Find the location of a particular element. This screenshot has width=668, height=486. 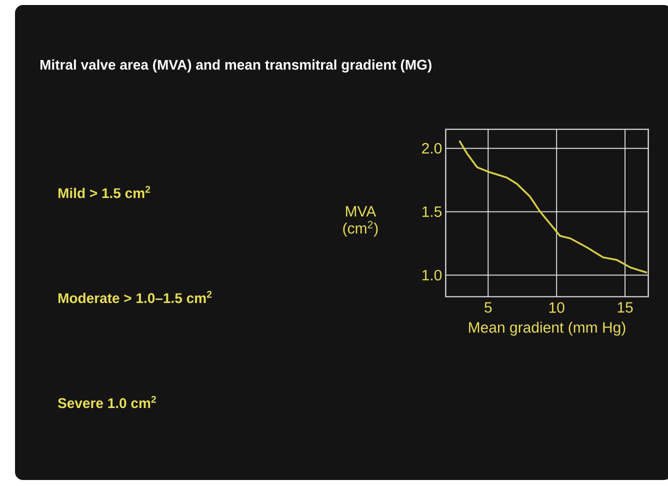

text: Mild > 1.5 cm$^{2}$ is located at coordinates (104, 192).